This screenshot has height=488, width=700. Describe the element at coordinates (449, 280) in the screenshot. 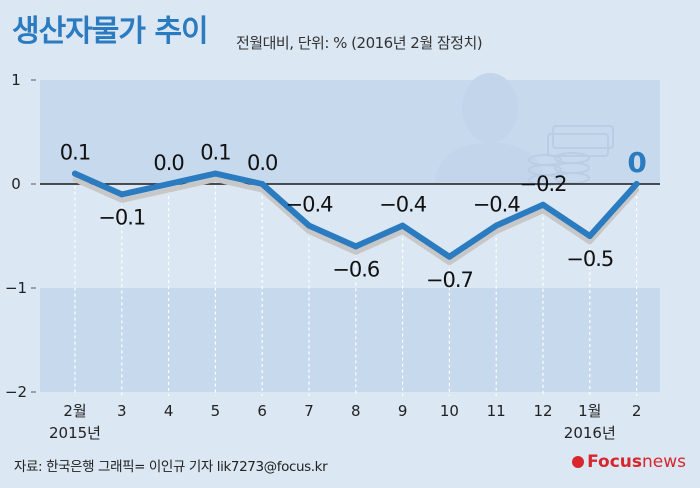

I see `data-label: −0.7` at that location.